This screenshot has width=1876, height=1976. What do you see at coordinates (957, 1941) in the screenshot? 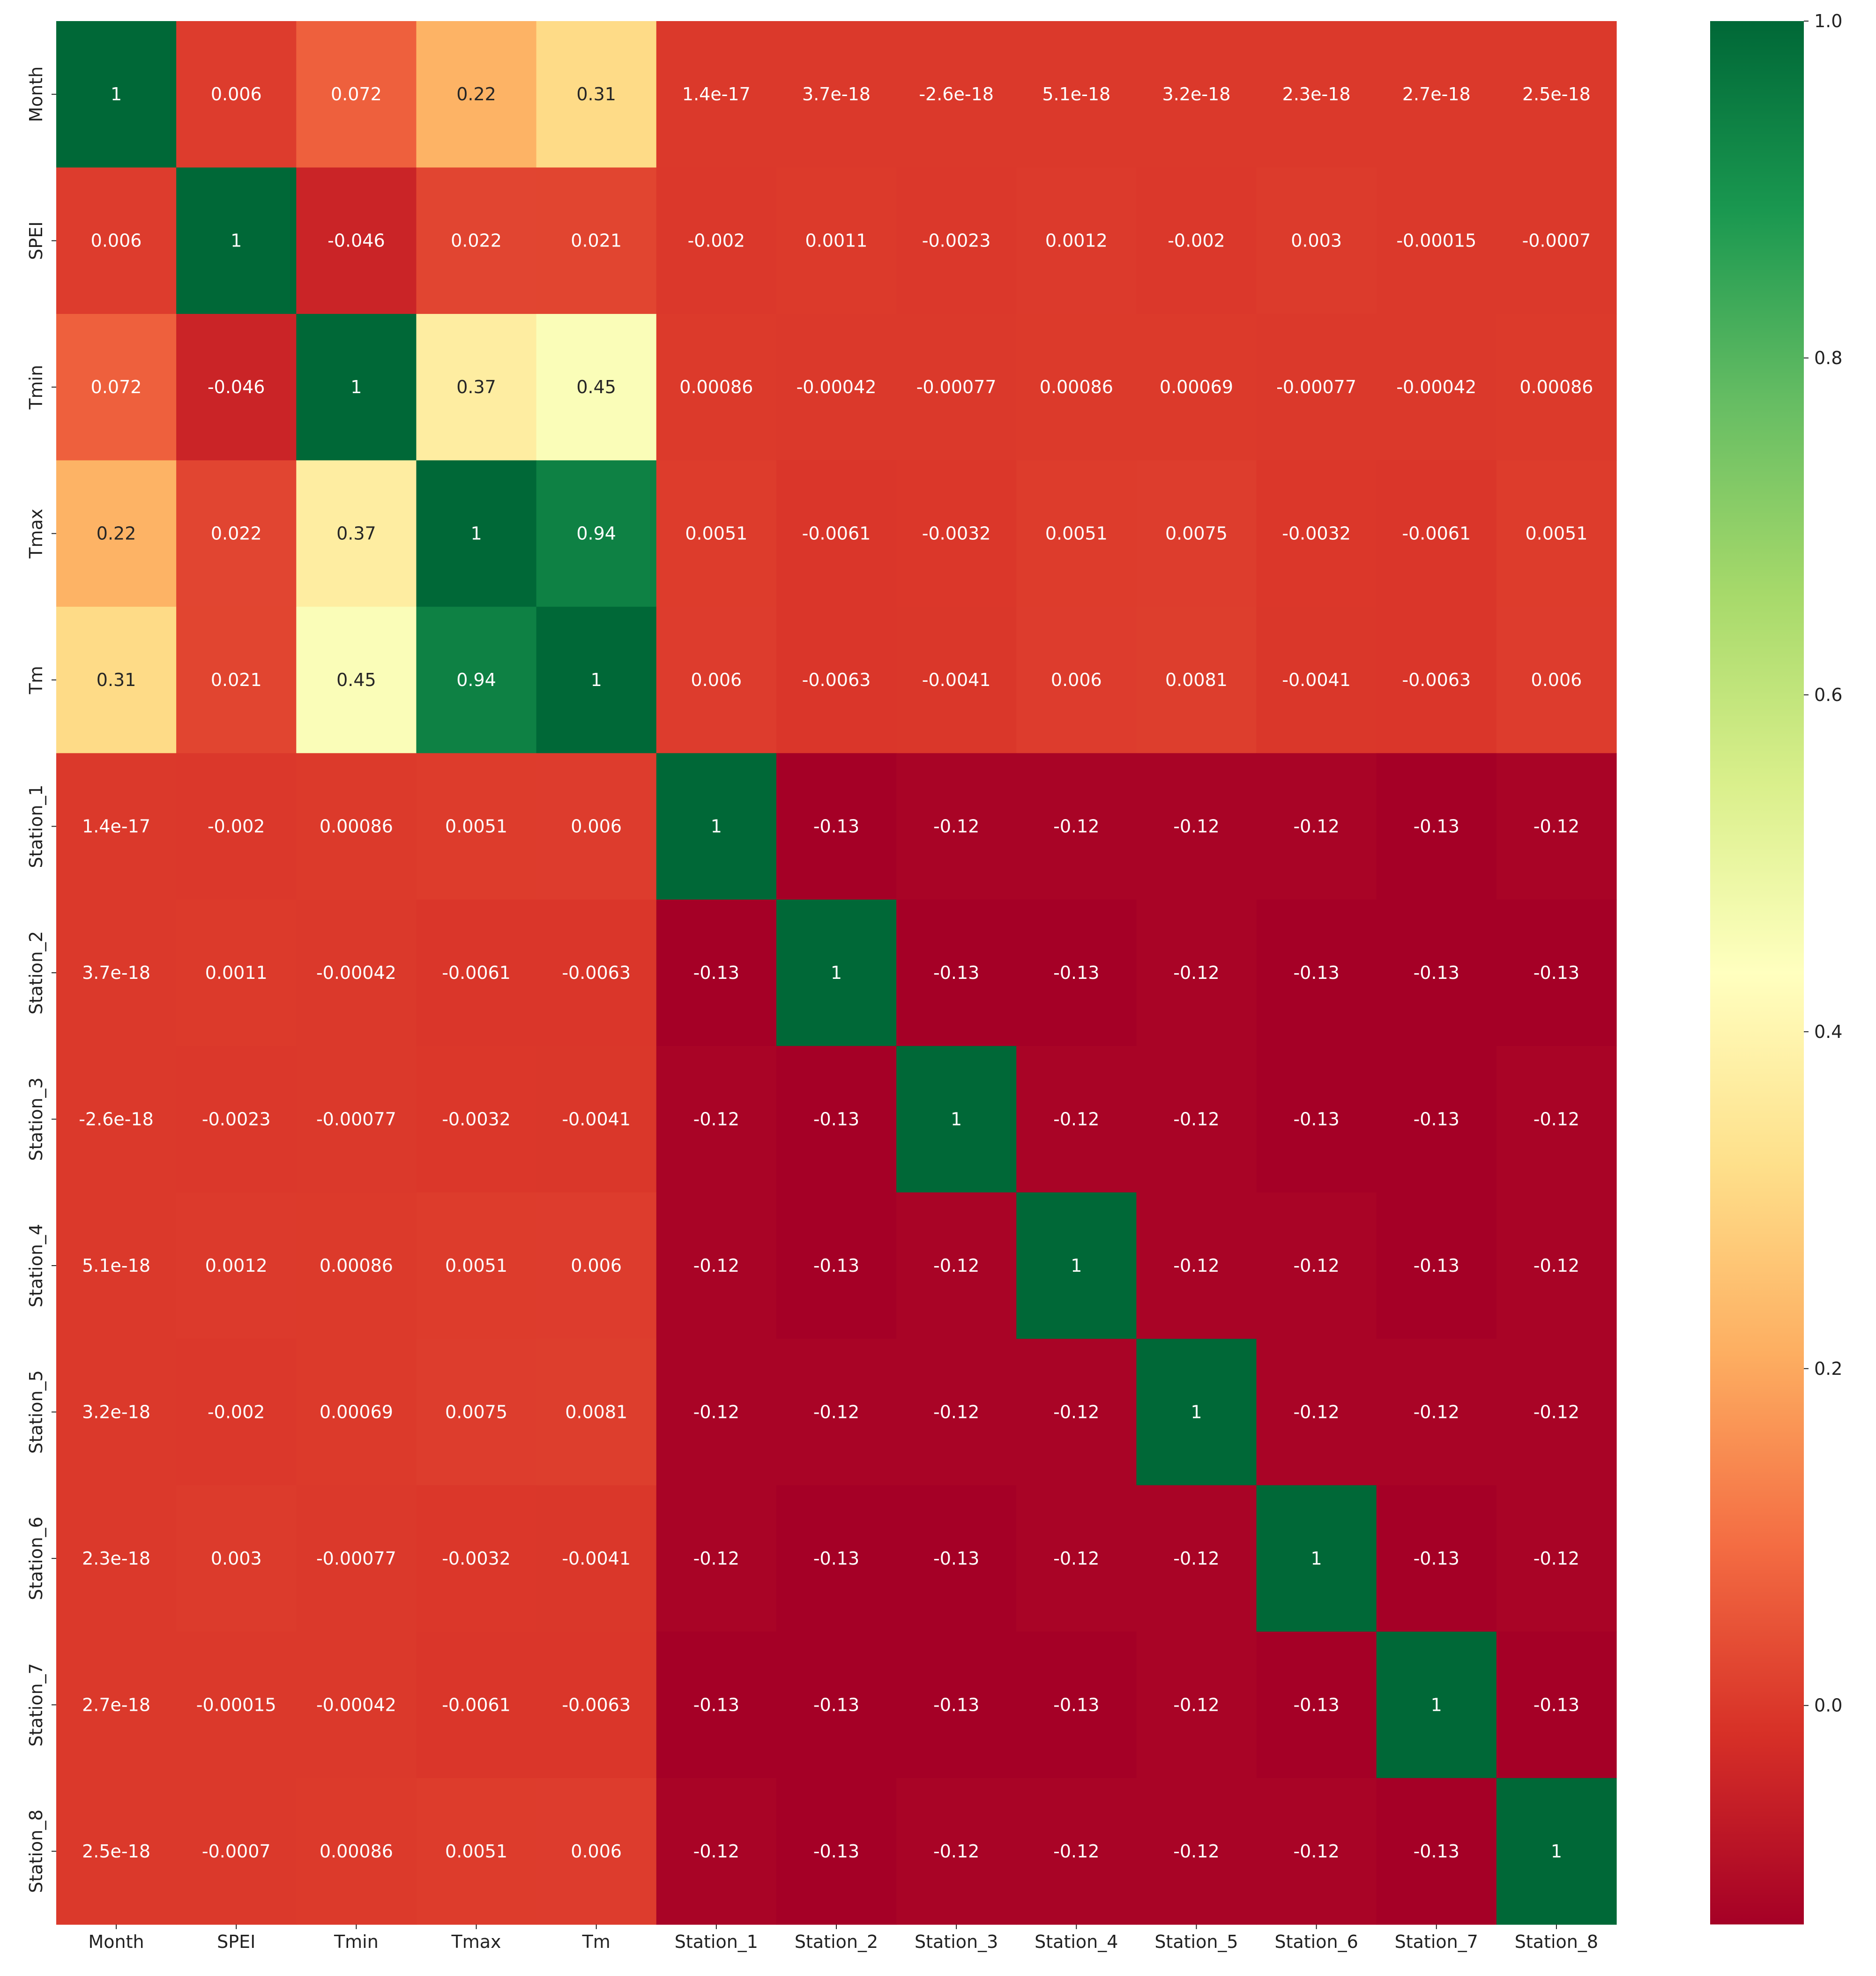
I see `x-tick-label: Station_3` at bounding box center [957, 1941].